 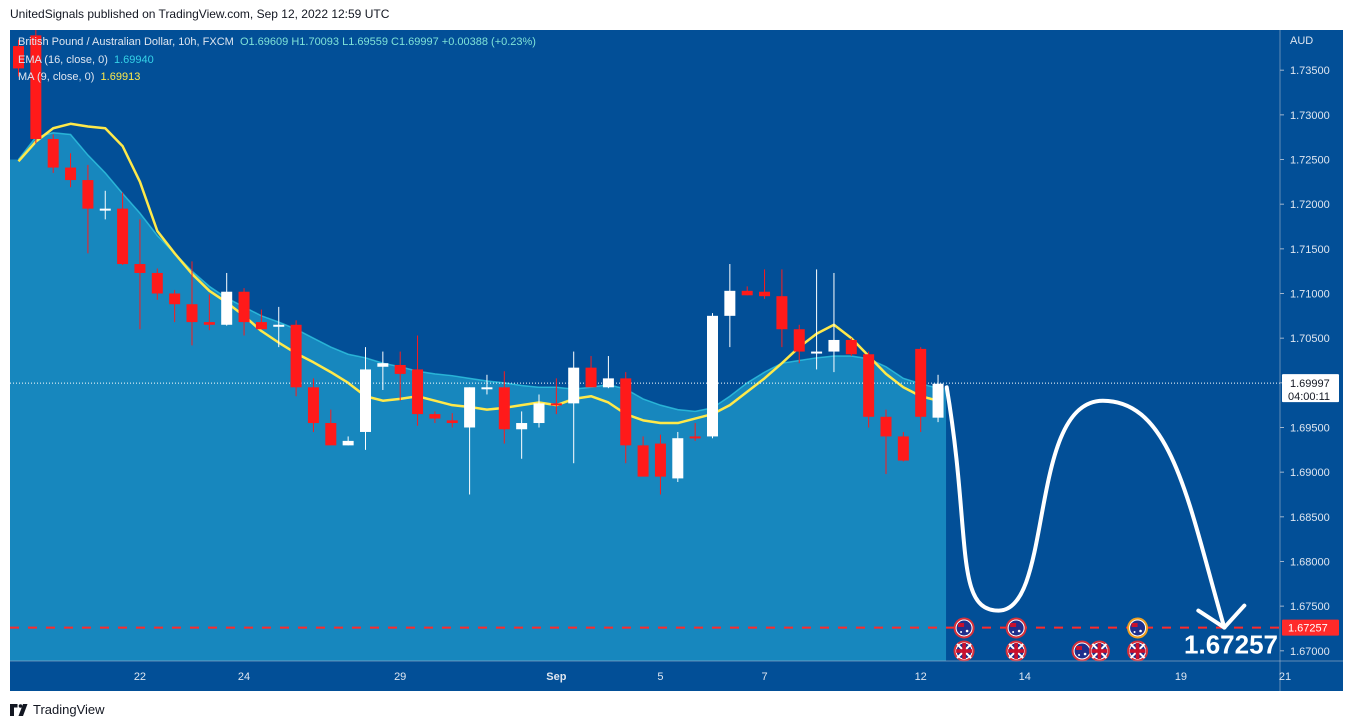 I want to click on ema-label: EMA (16, close, 0), so click(x=63, y=59).